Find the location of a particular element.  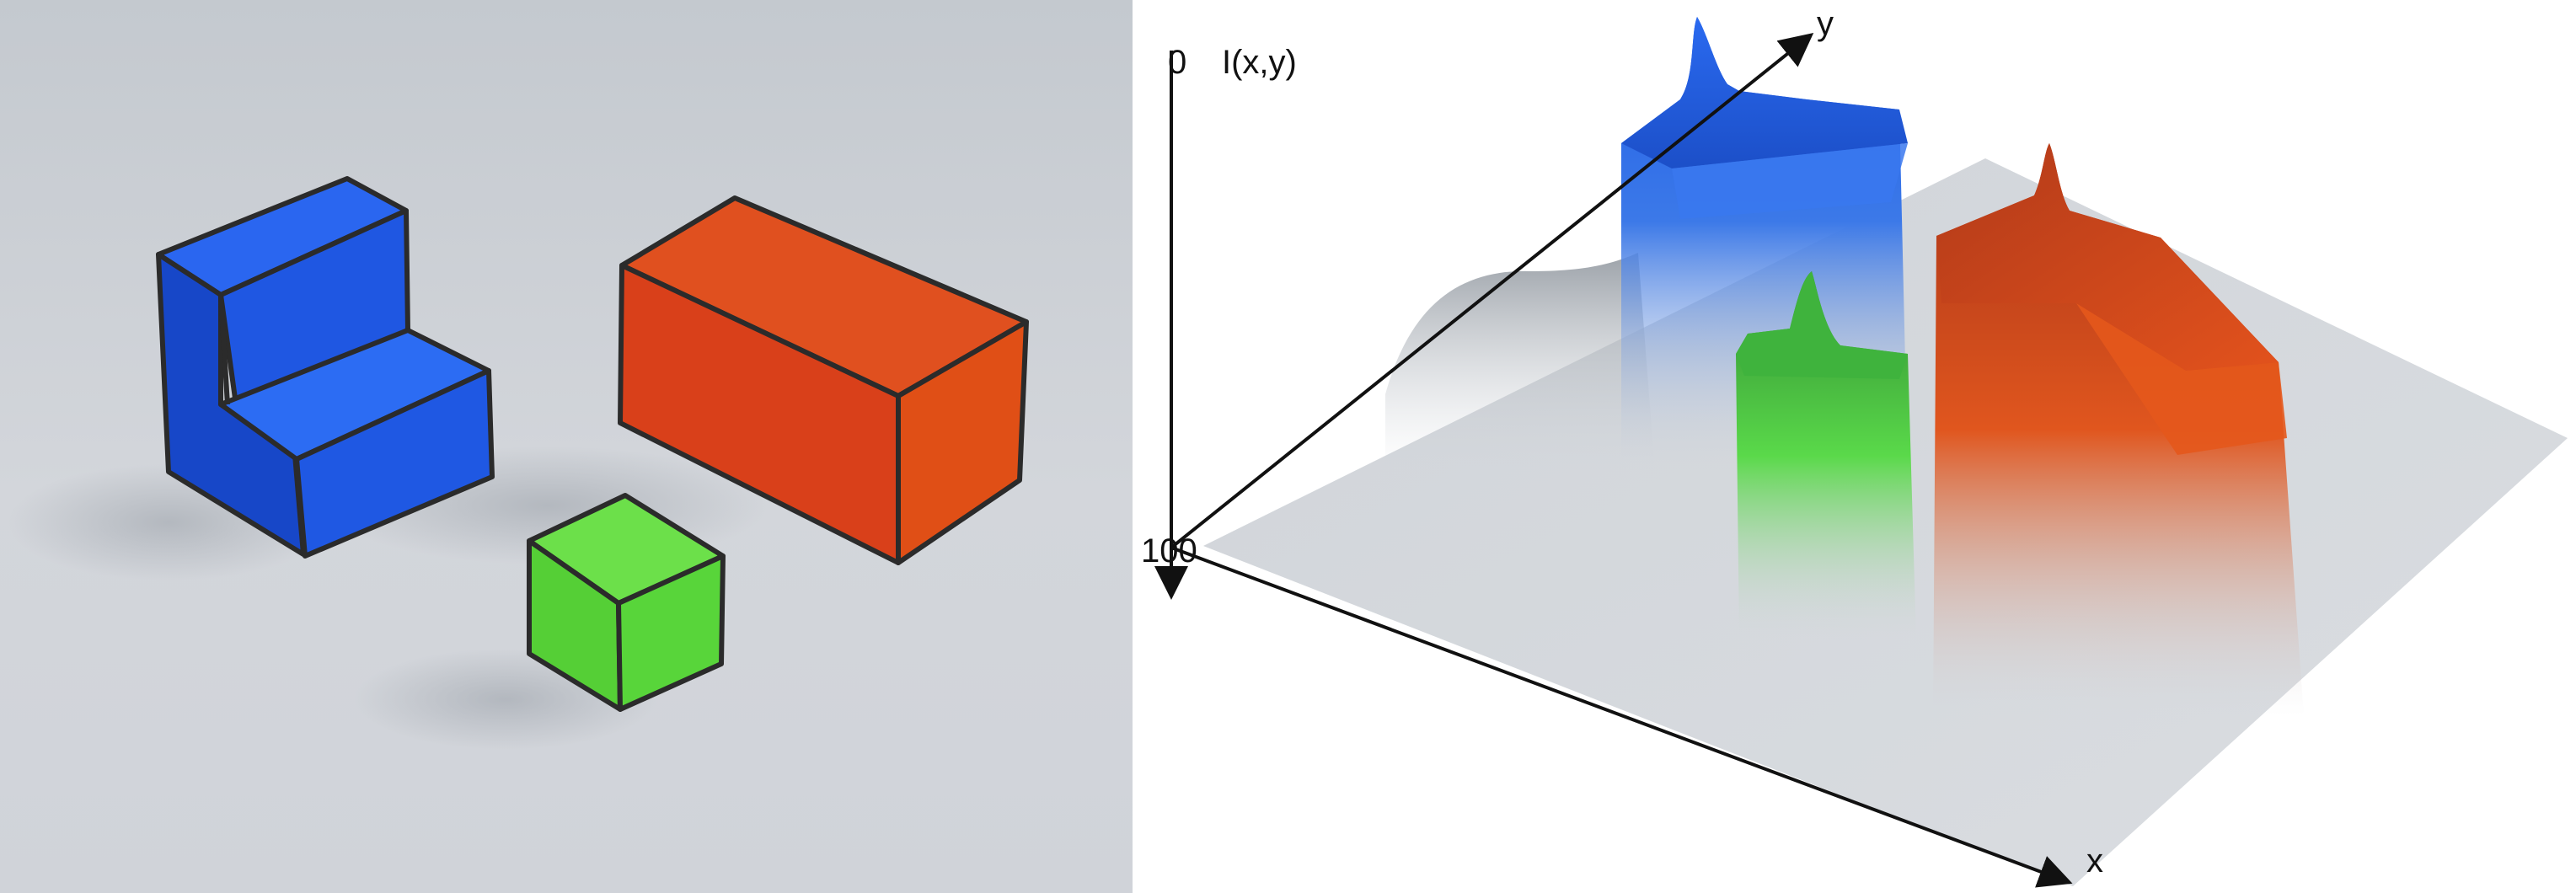

green-cube is located at coordinates (626, 602).